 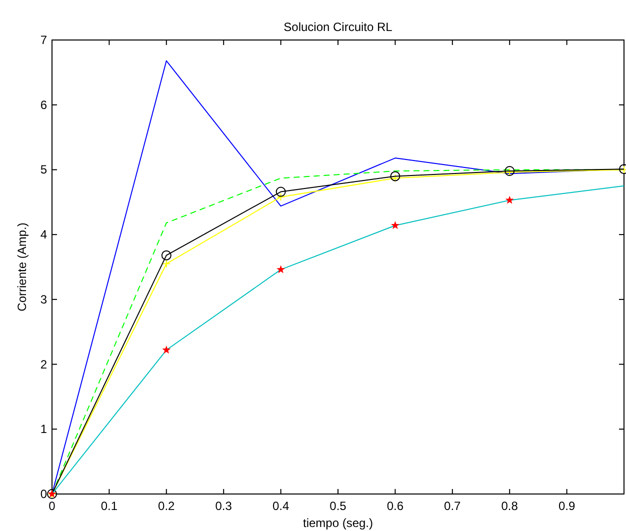 What do you see at coordinates (281, 506) in the screenshot?
I see `x-tick-label: 0.4` at bounding box center [281, 506].